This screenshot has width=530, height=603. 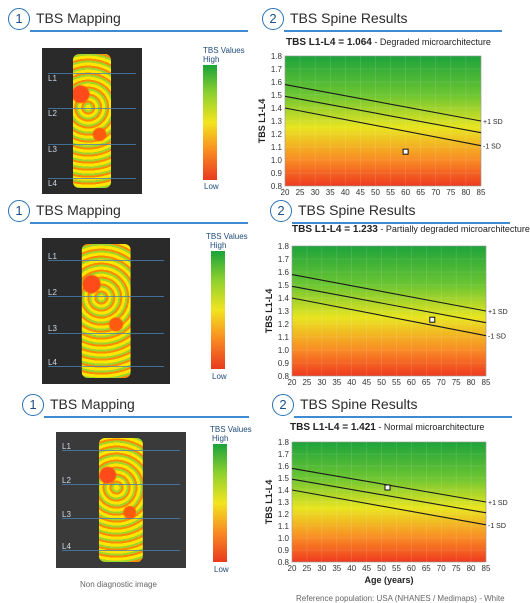 I want to click on y-tick-label: 1.7, so click(x=284, y=259).